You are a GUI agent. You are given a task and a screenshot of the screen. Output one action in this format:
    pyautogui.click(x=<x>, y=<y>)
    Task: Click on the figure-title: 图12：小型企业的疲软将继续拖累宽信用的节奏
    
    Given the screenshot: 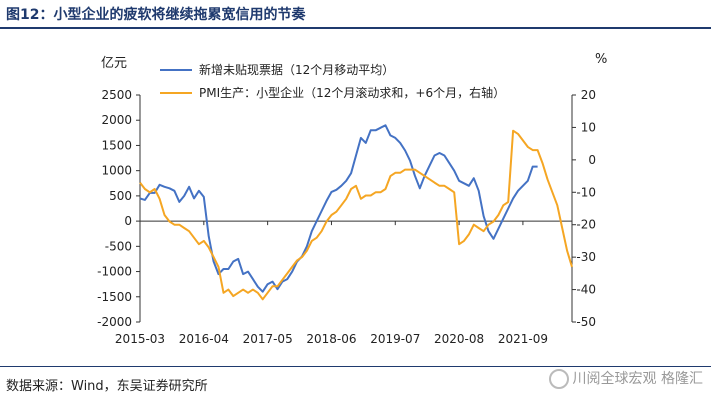 What is the action you would take?
    pyautogui.click(x=156, y=15)
    